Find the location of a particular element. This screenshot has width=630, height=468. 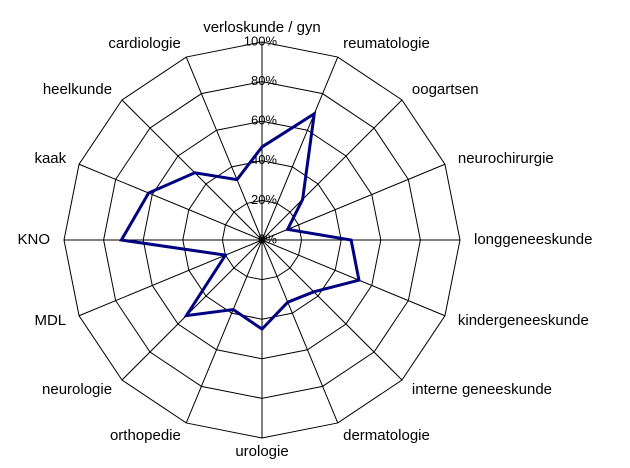

category-label: verloskunde / gyn is located at coordinates (262, 27).